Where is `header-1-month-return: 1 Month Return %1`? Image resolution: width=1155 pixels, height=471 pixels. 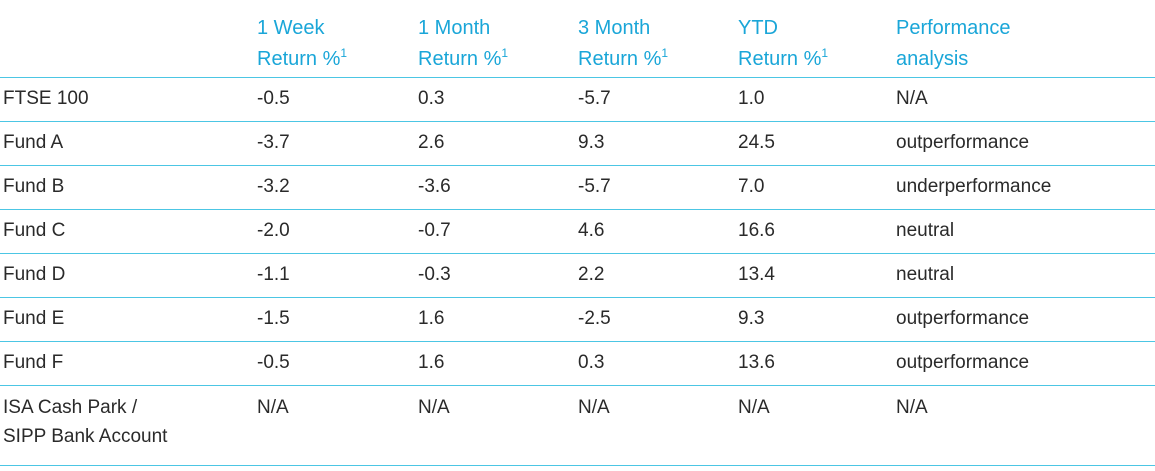 header-1-month-return: 1 Month Return %1 is located at coordinates (498, 39).